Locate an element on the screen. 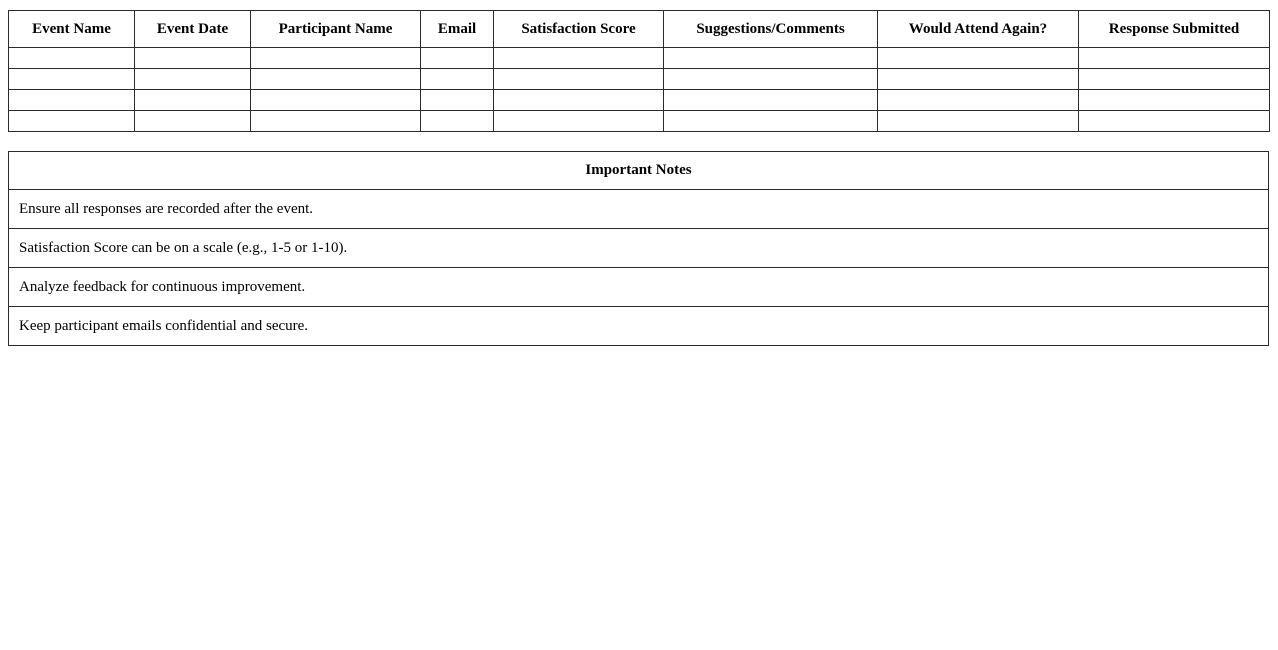 The image size is (1278, 650). column-header-event-name: Event Name is located at coordinates (71, 29).